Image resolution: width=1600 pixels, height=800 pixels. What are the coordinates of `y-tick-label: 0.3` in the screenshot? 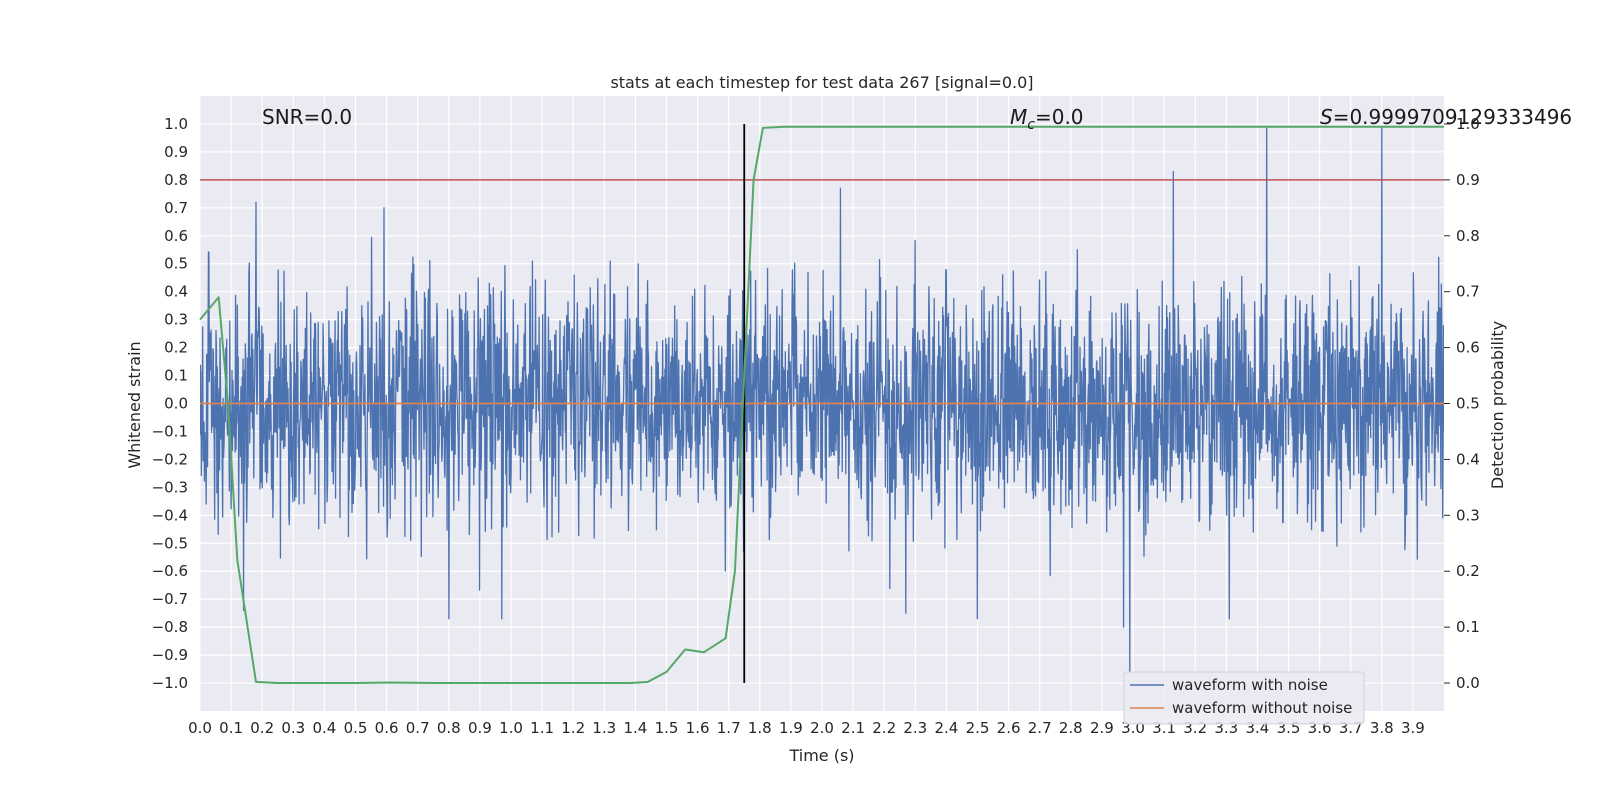 It's located at (176, 320).